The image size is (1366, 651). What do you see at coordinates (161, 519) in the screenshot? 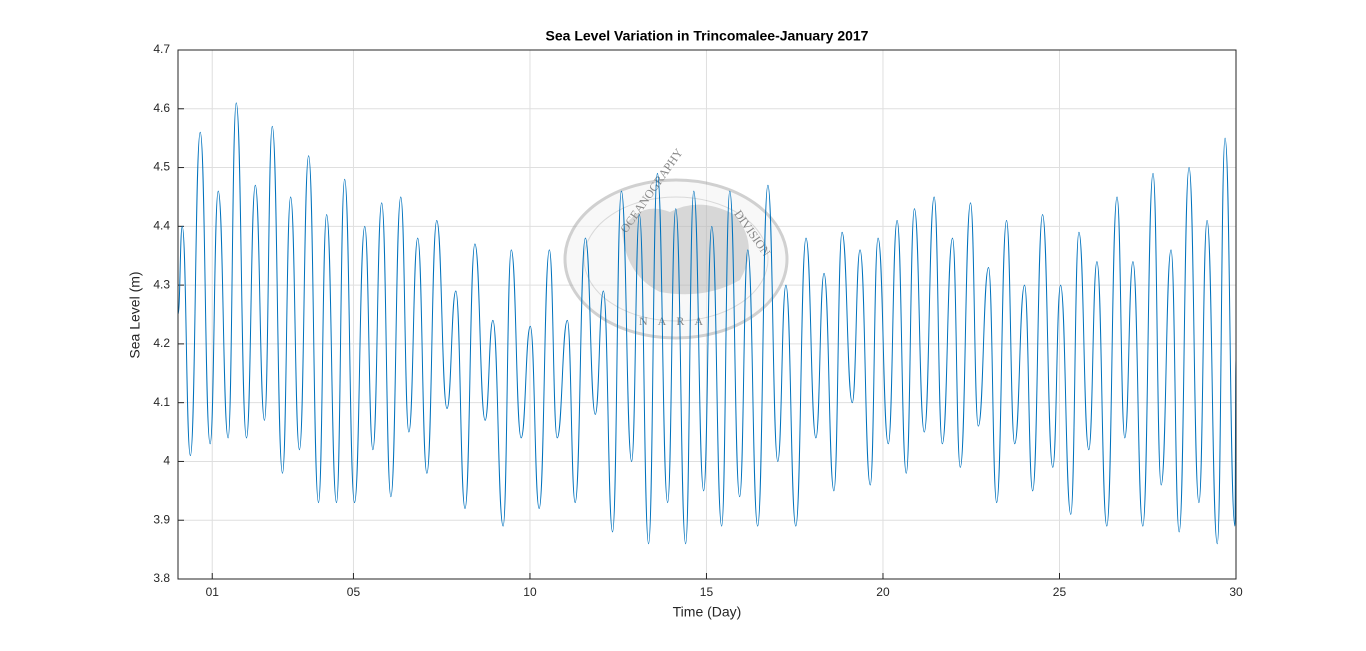
I see `y-tick-label: 3.9` at bounding box center [161, 519].